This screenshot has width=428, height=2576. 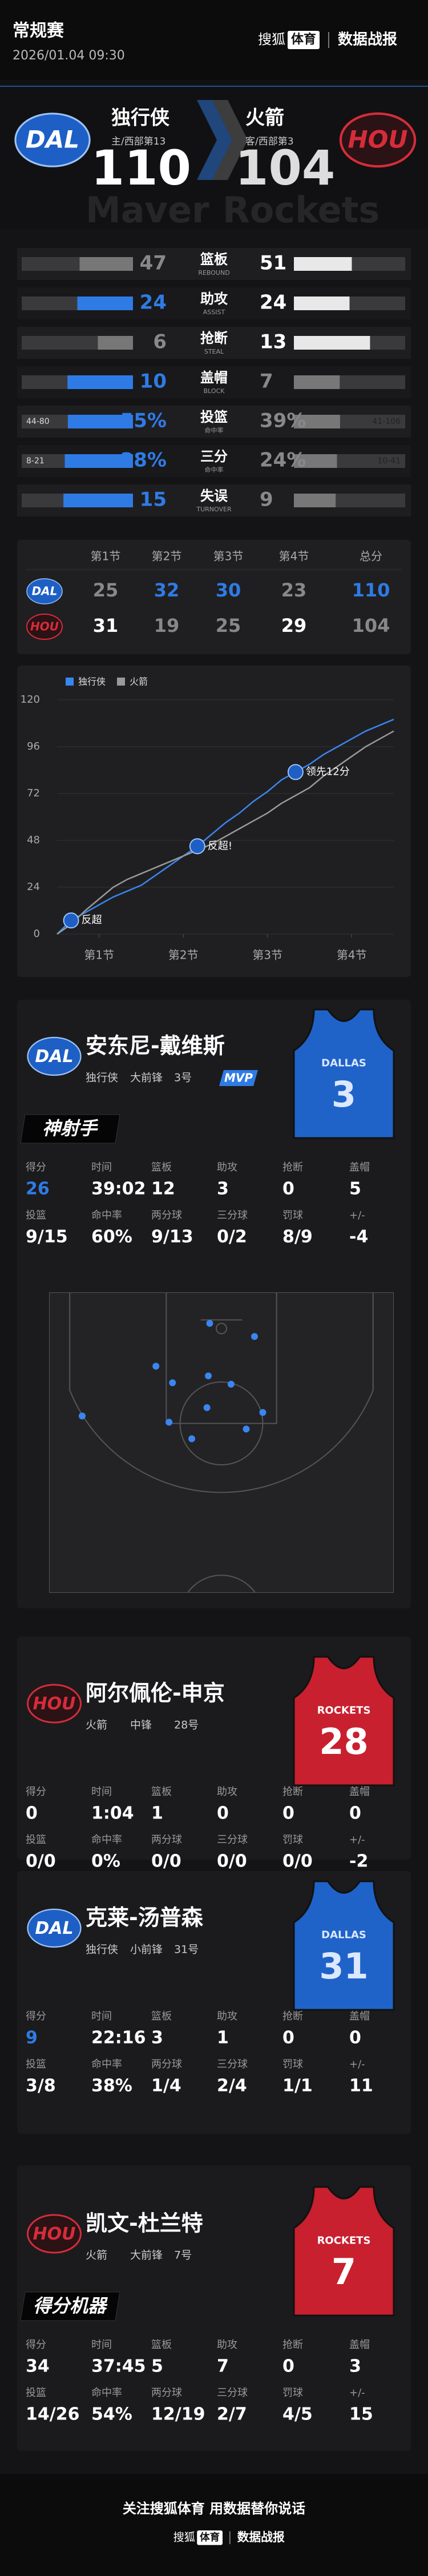 What do you see at coordinates (121, 682) in the screenshot?
I see `legend-swatch` at bounding box center [121, 682].